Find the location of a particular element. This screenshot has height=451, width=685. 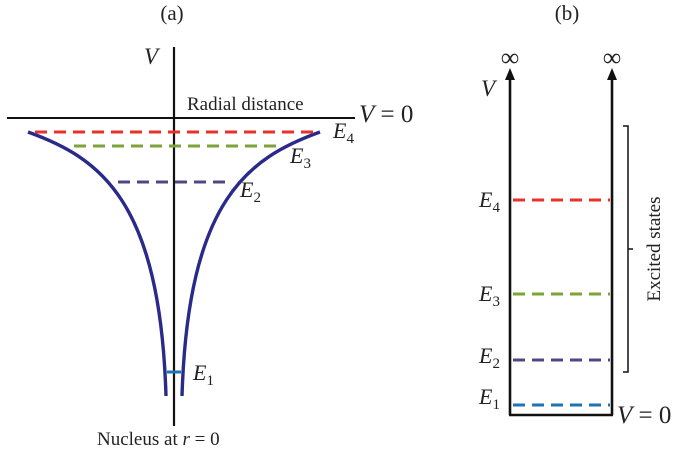

excited-states-bracket is located at coordinates (626, 249).